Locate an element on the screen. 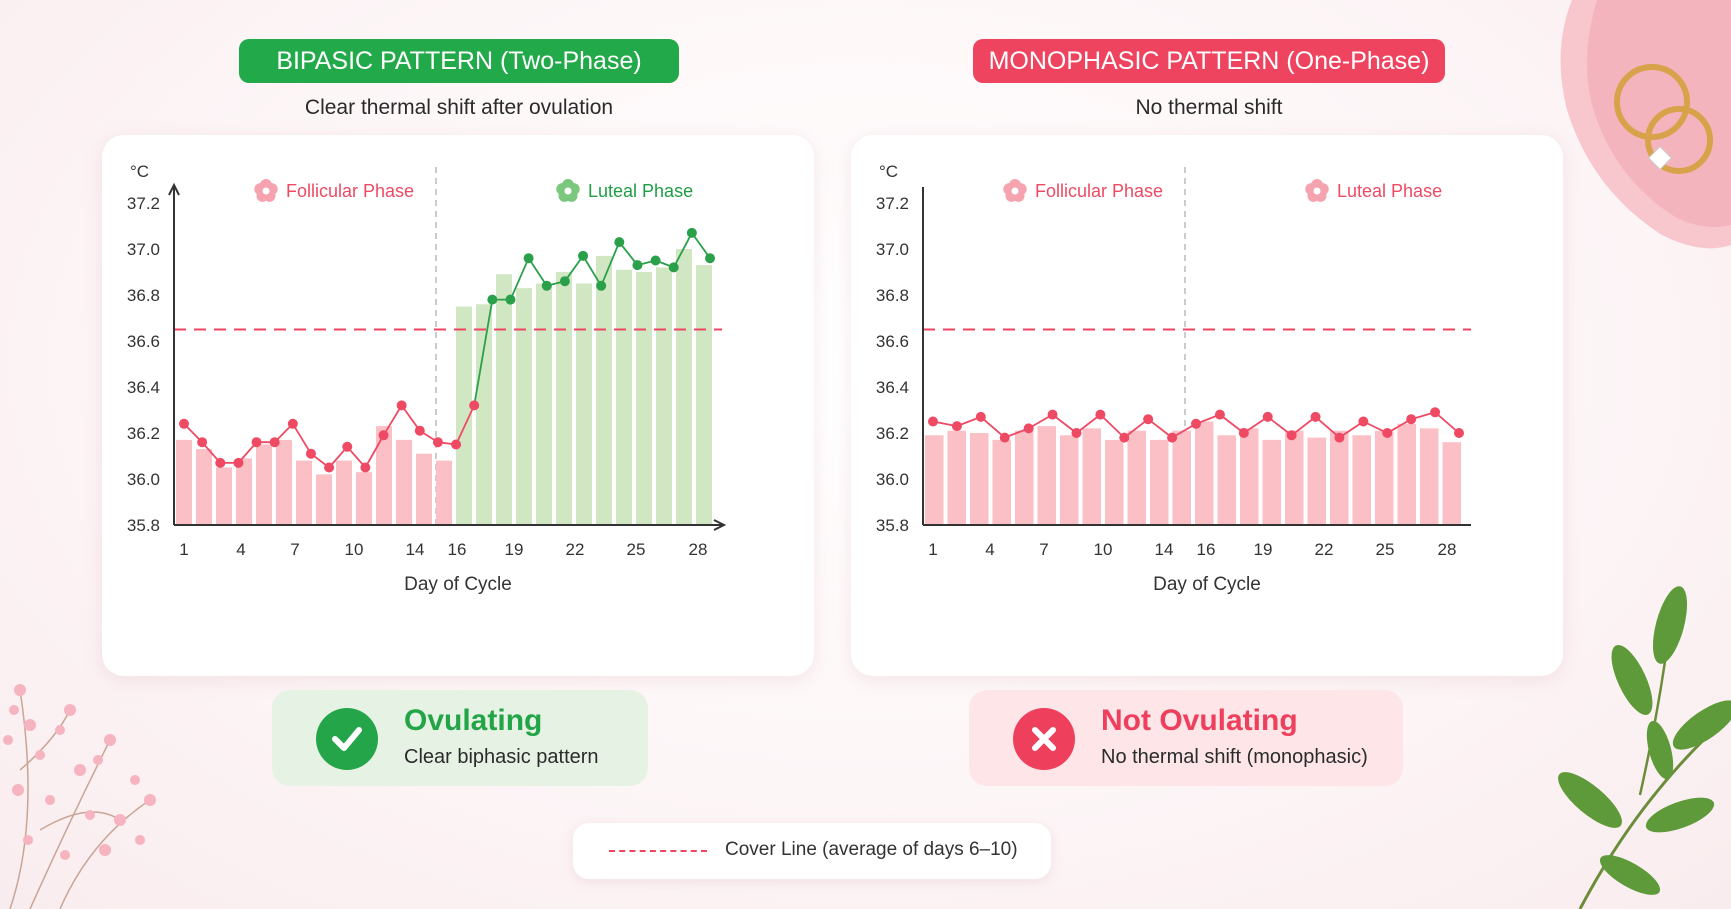 Image resolution: width=1731 pixels, height=909 pixels. y-tick-label: 36.0 is located at coordinates (143, 479).